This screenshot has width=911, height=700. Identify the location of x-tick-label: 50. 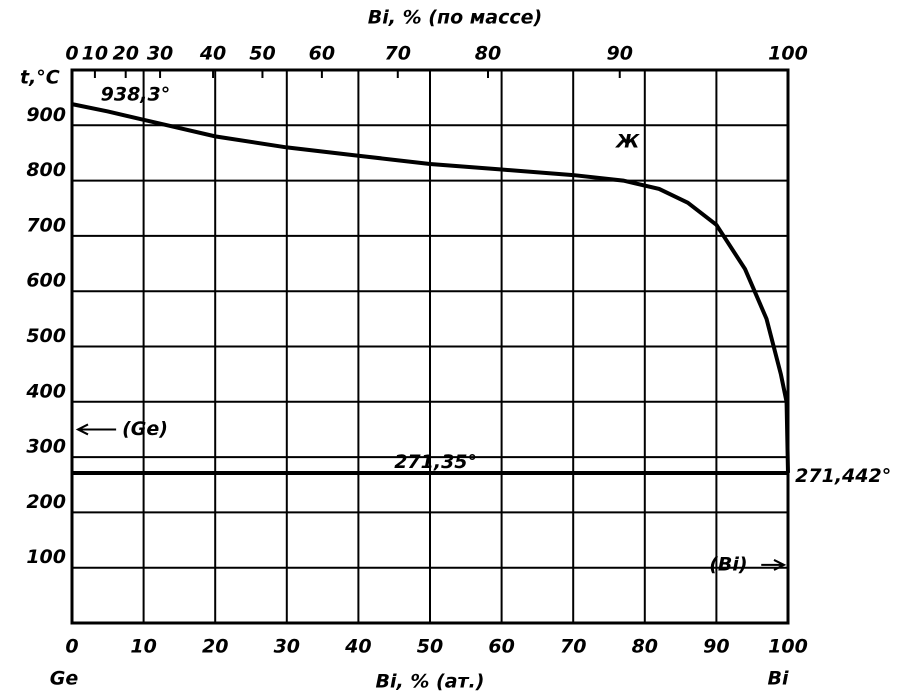
(430, 647).